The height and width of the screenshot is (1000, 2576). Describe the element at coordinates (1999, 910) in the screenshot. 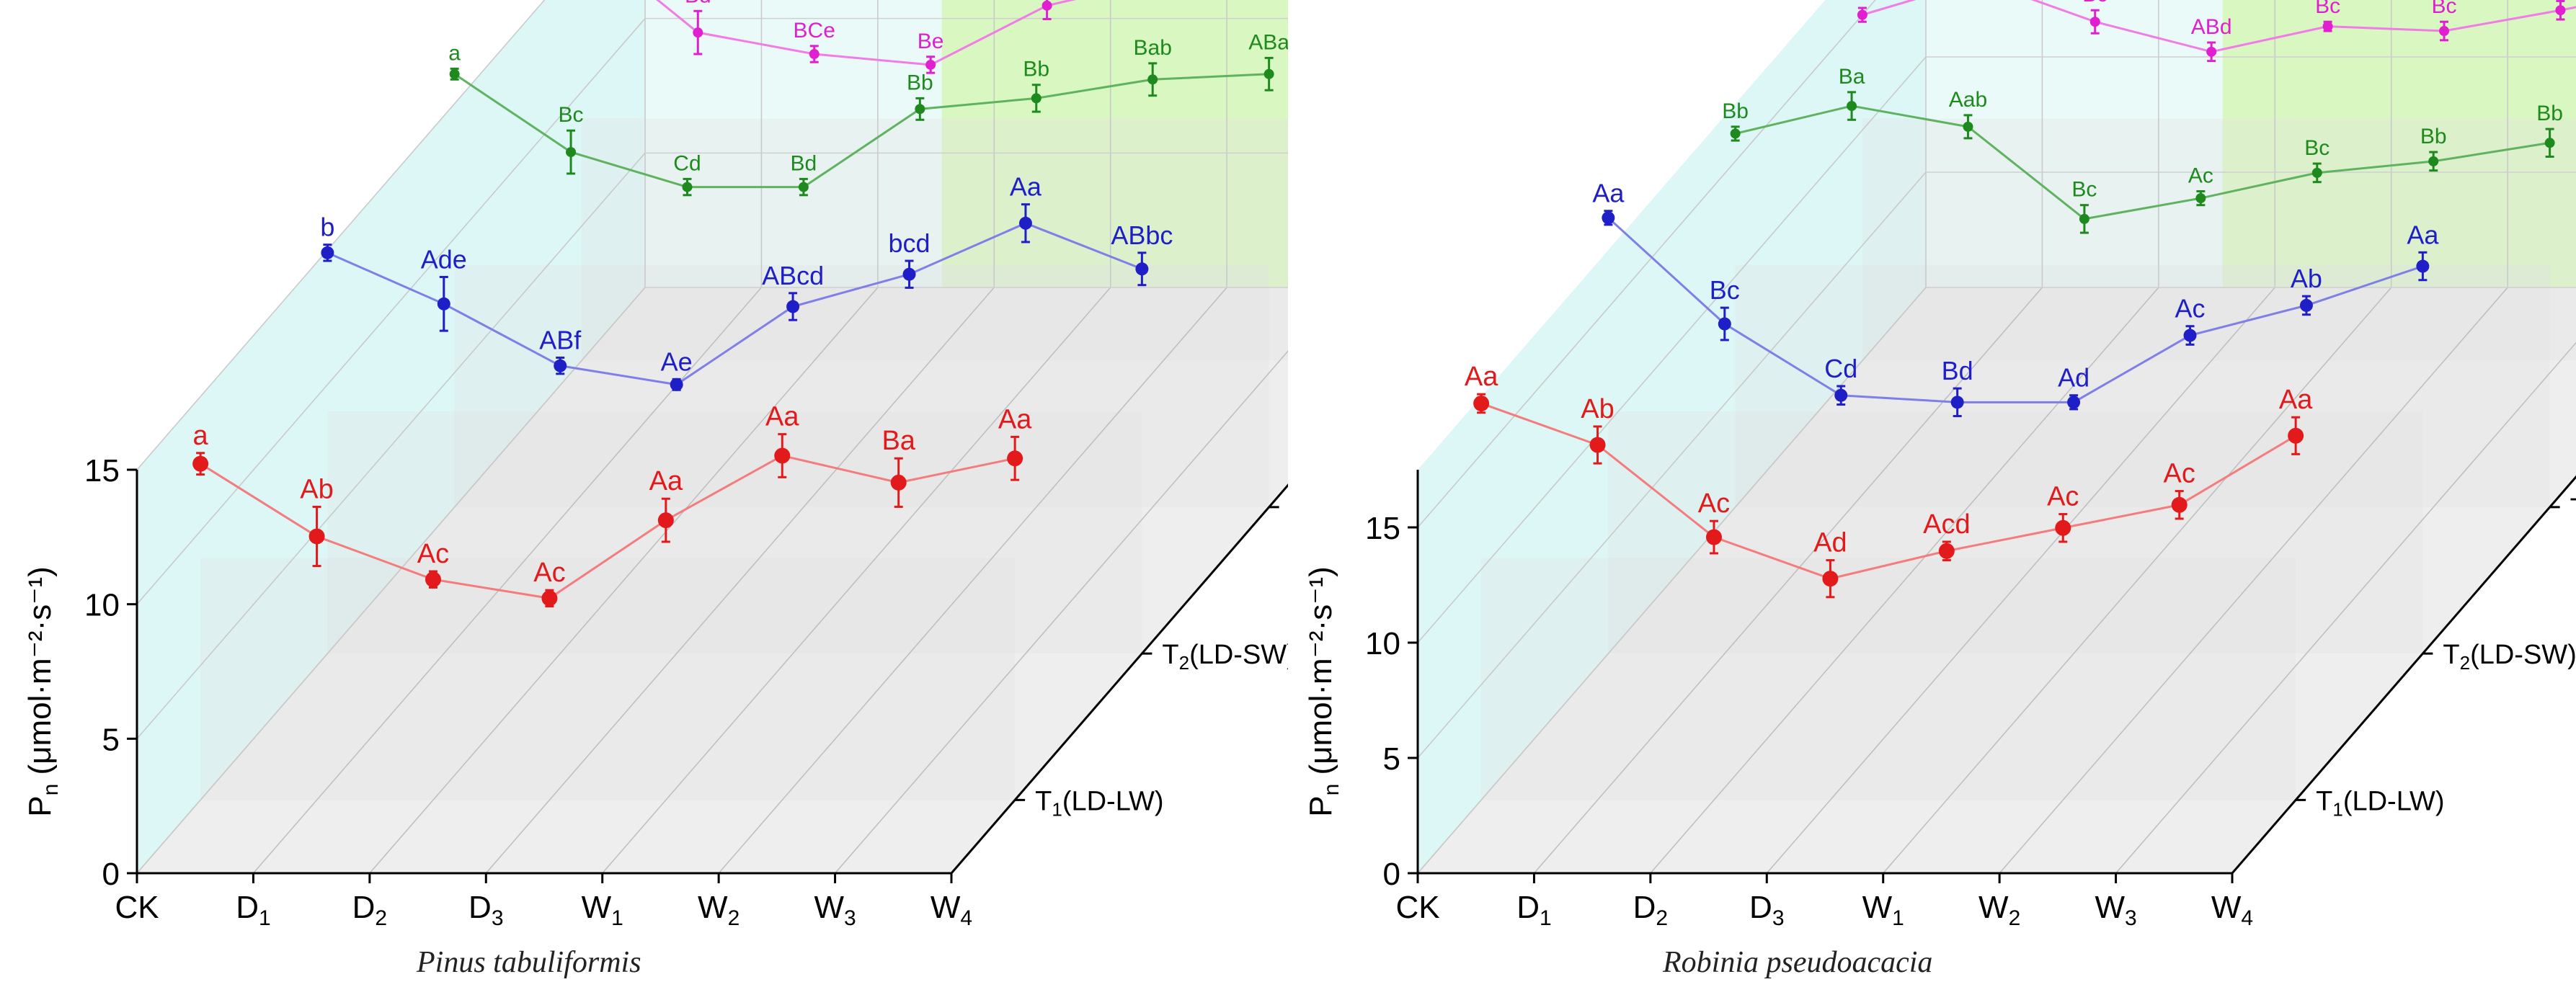

I see `x-tick-label: W2` at that location.